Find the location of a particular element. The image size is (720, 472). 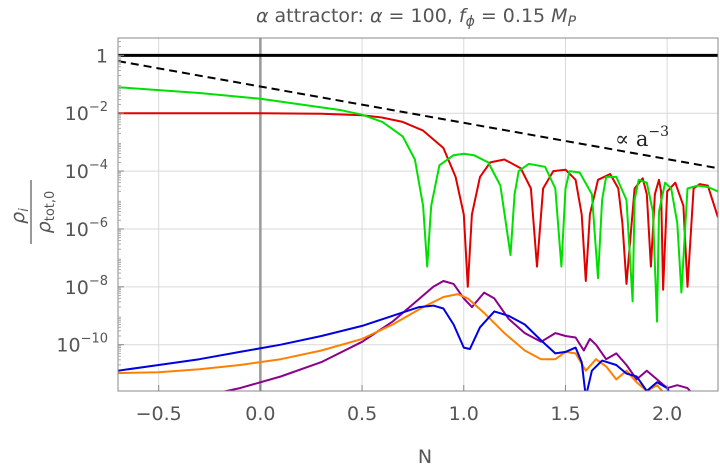

y-label-denominator: ρtot,0 is located at coordinates (45, 212).